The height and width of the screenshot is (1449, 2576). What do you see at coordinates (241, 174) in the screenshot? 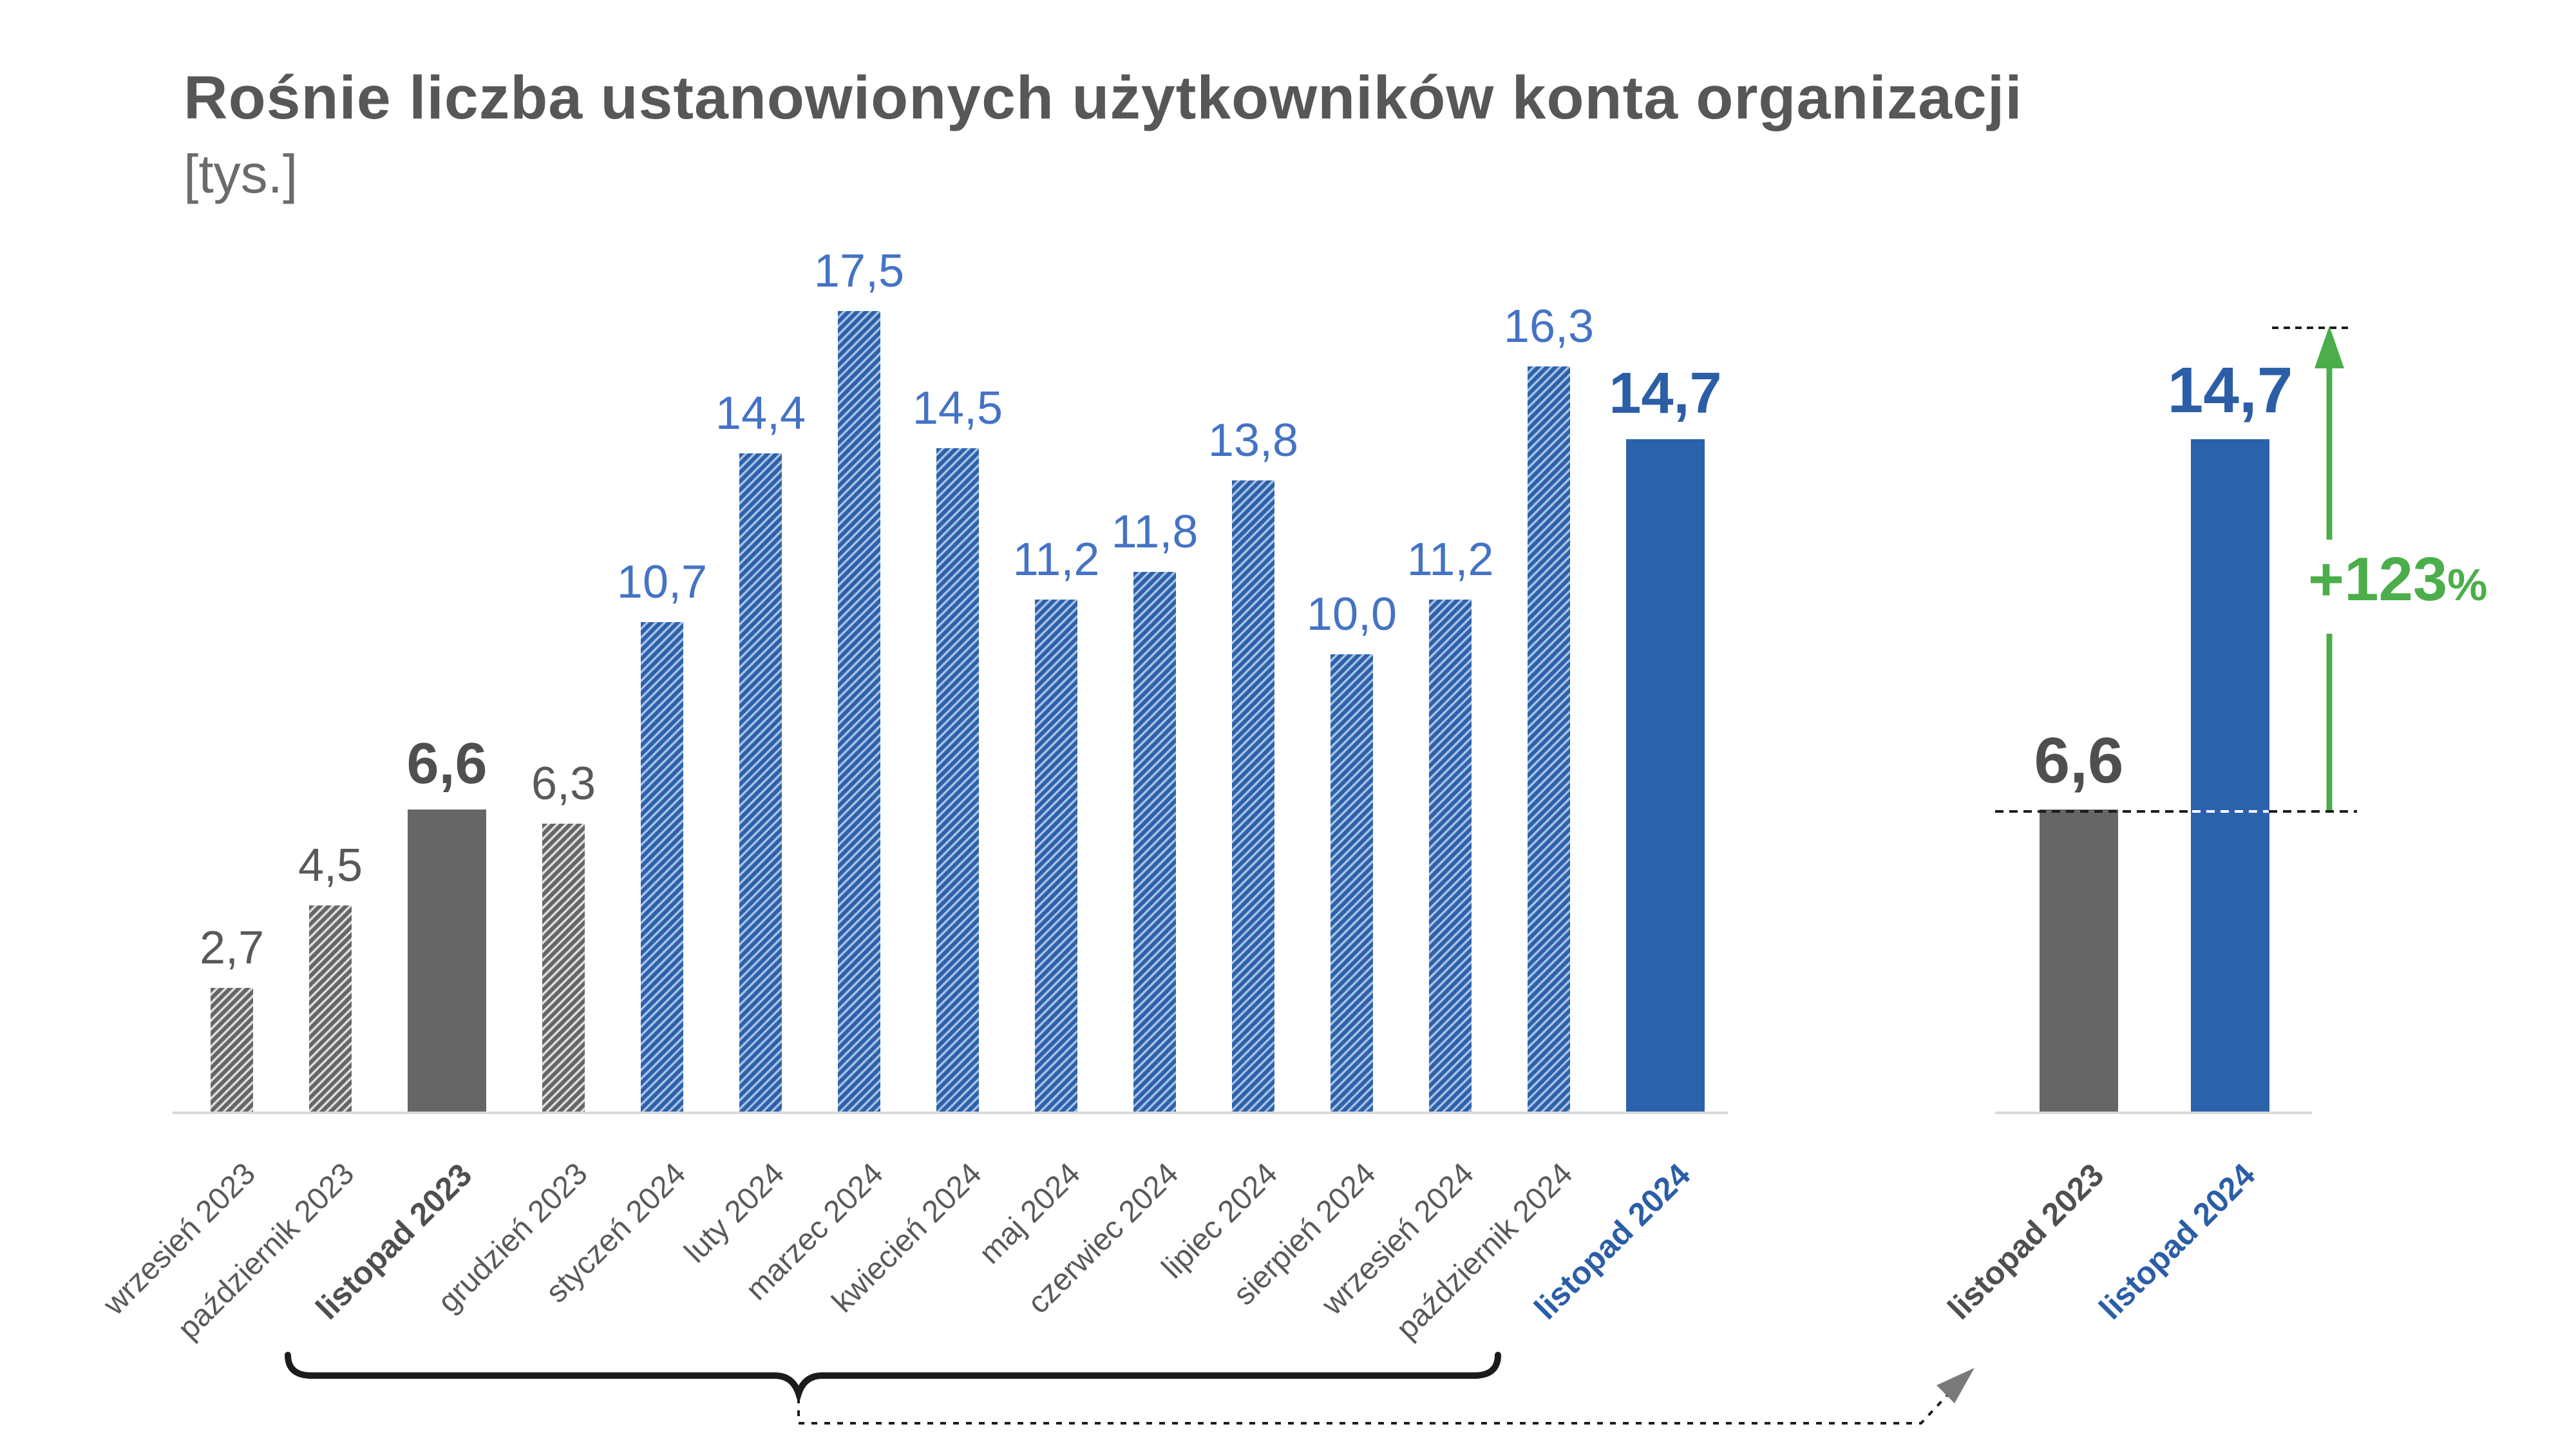
I see `unit-label: [tys.]` at bounding box center [241, 174].